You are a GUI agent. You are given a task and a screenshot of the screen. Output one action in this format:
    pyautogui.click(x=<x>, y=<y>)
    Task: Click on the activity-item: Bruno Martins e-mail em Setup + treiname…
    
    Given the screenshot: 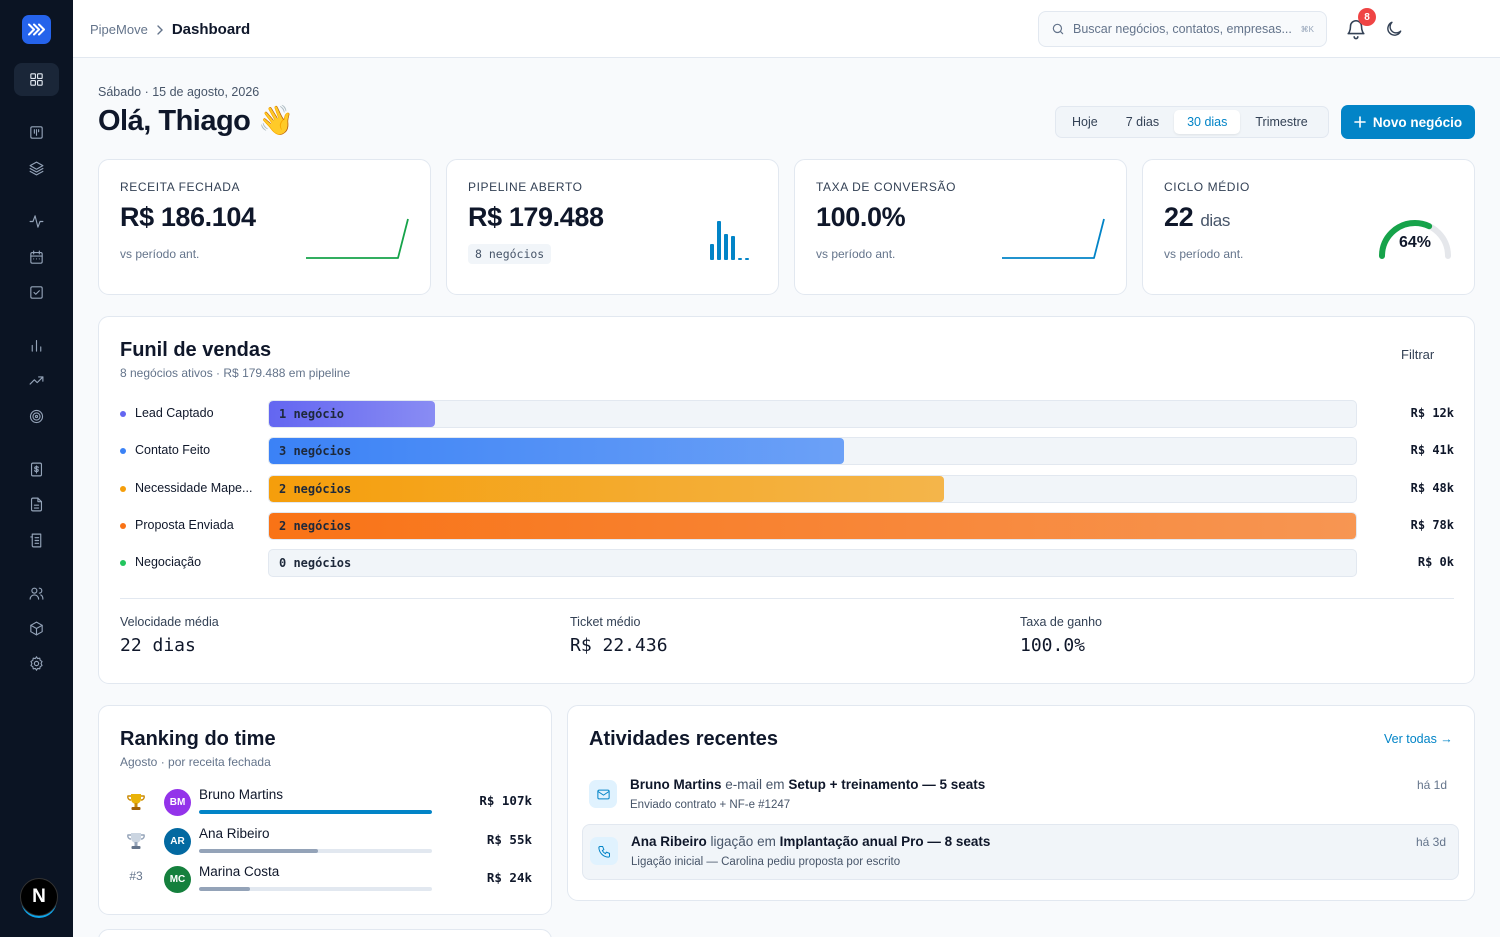 What is the action you would take?
    pyautogui.click(x=1020, y=796)
    